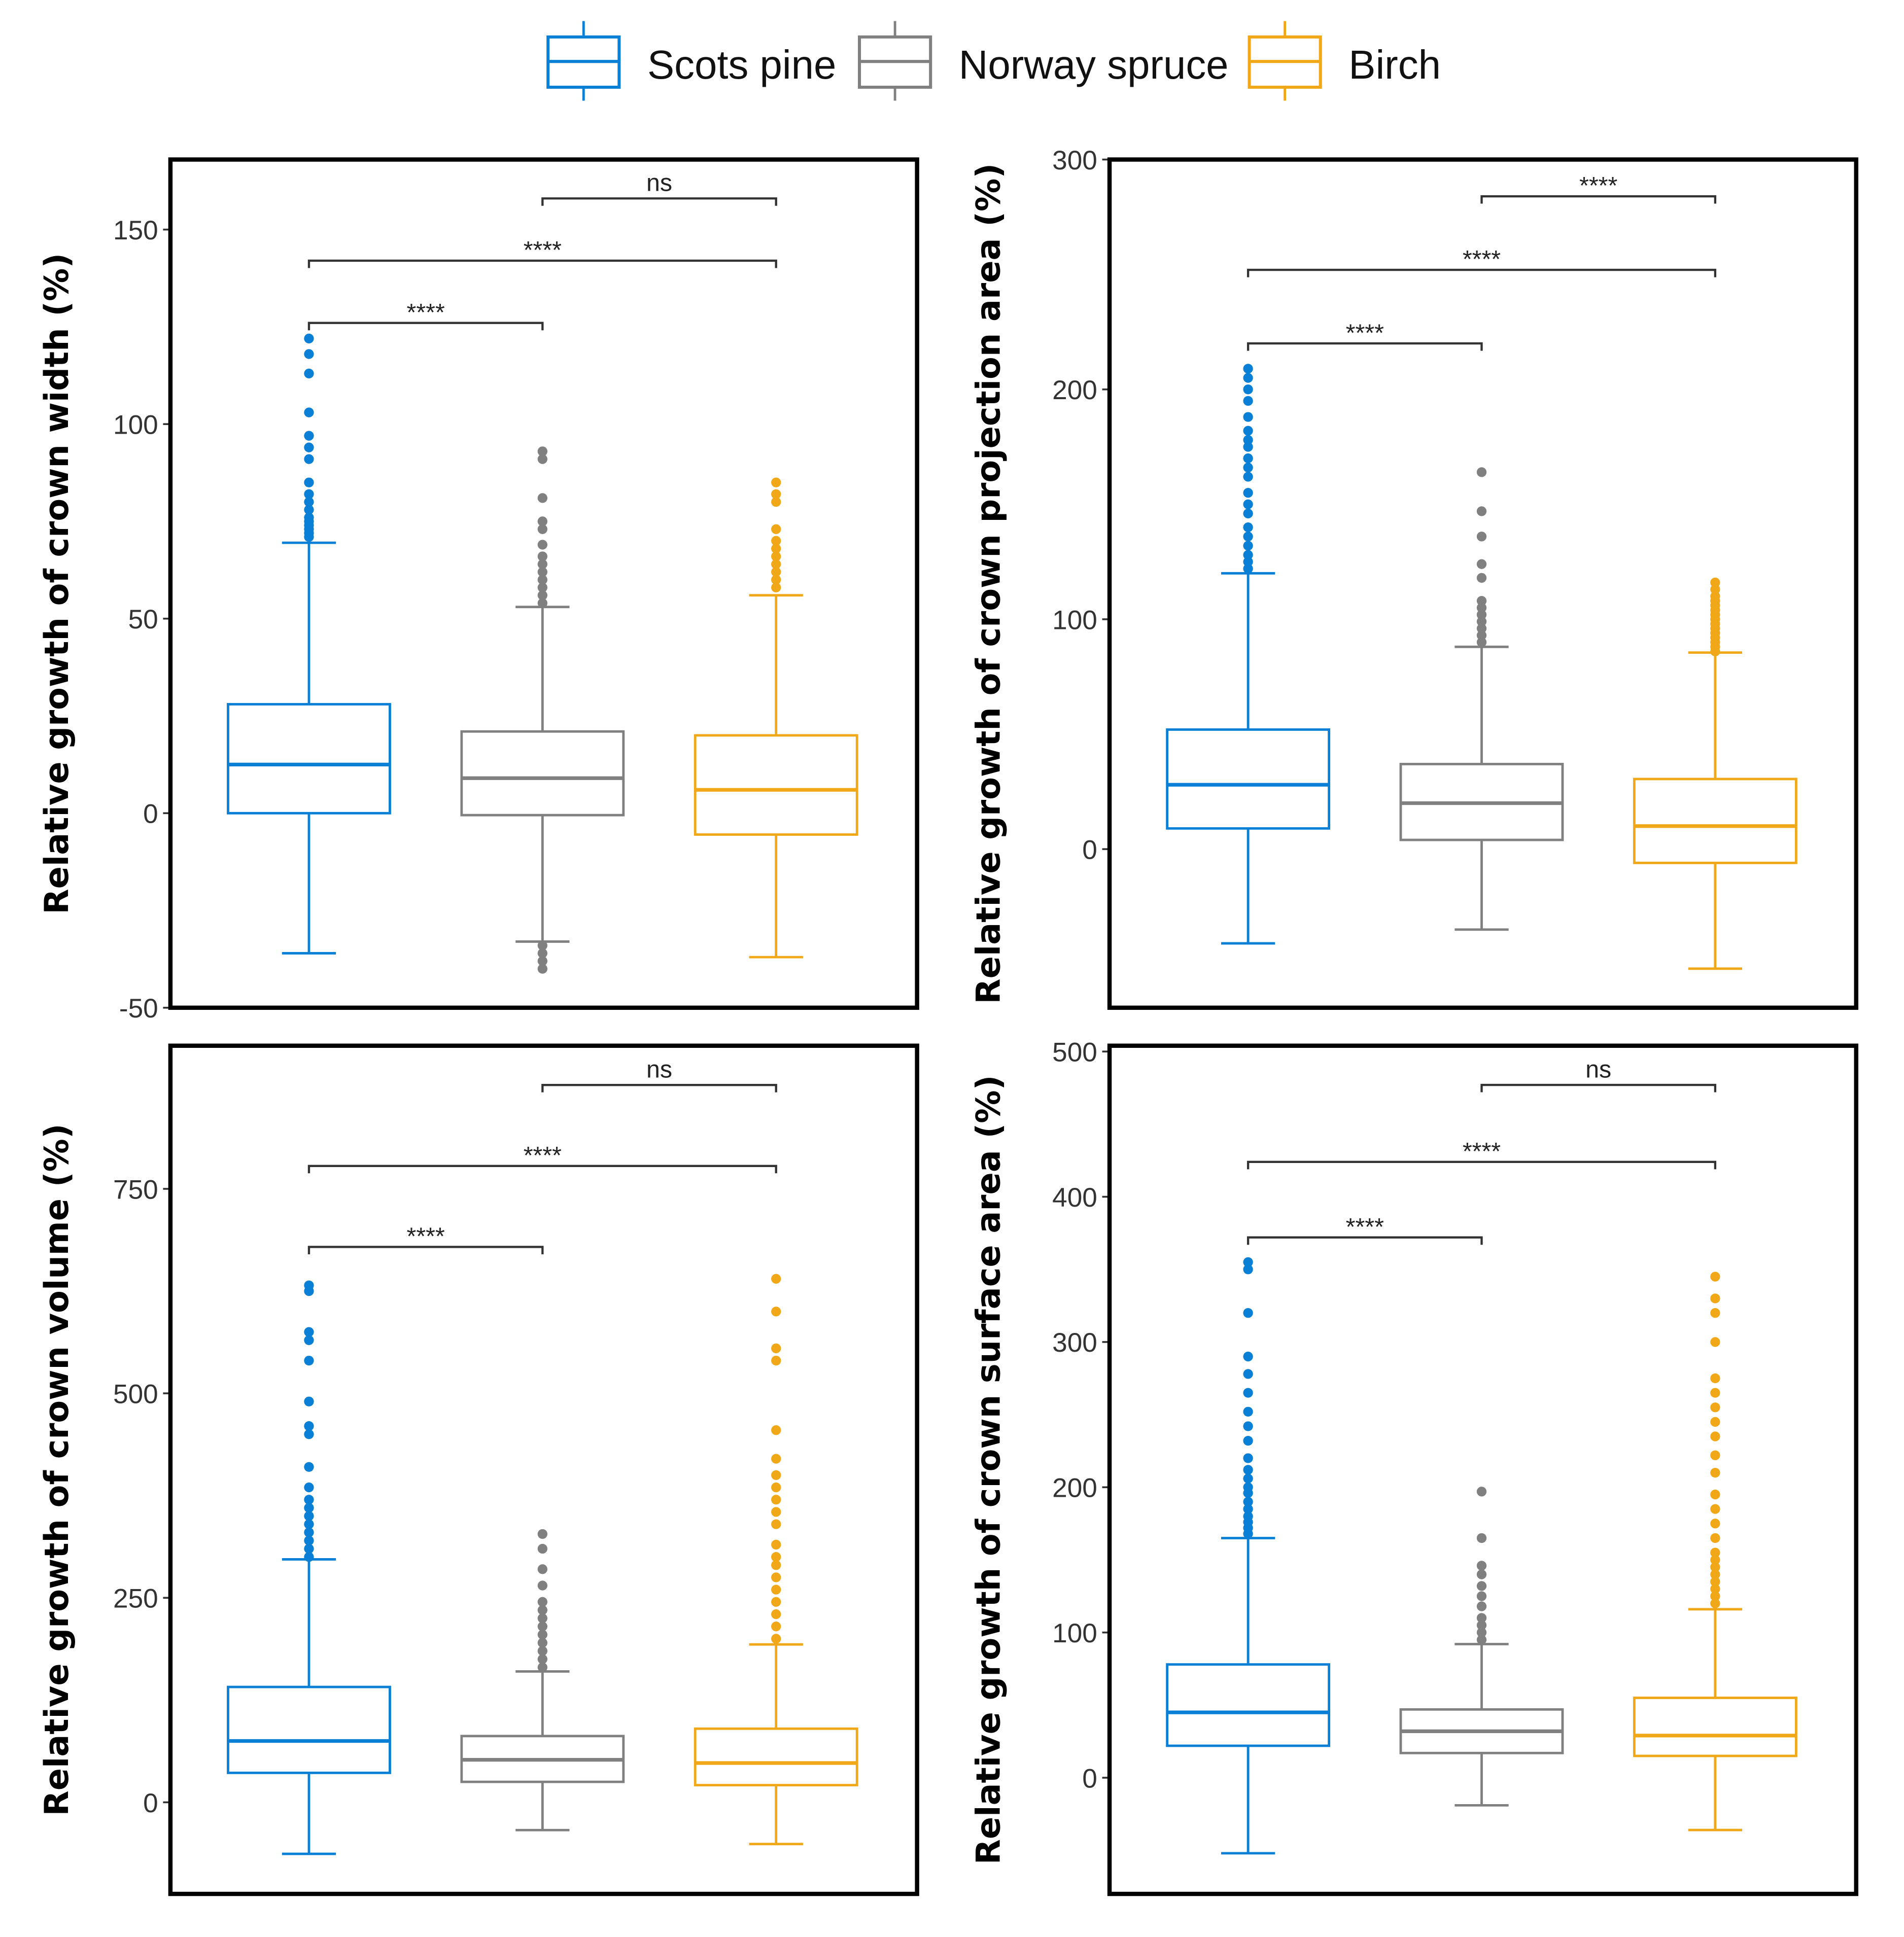 The height and width of the screenshot is (1937, 1904). Describe the element at coordinates (741, 64) in the screenshot. I see `legend-label: Scots pine` at that location.